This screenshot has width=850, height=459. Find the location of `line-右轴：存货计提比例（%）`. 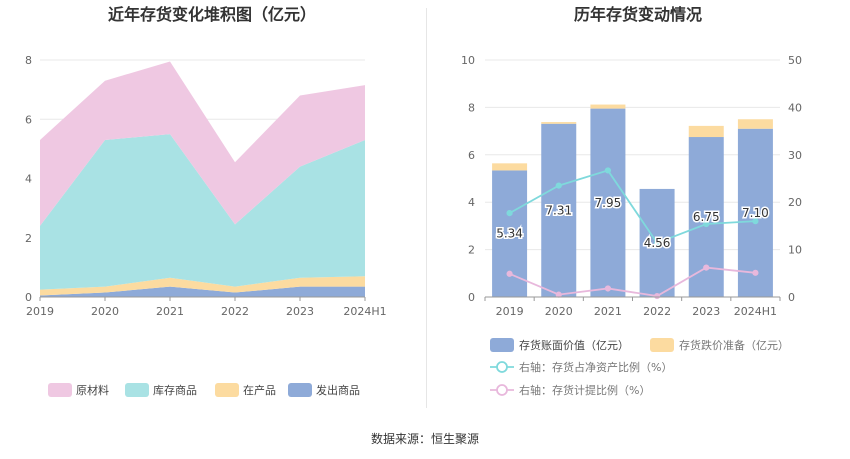

line-右轴：存货计提比例（%） is located at coordinates (632, 281).